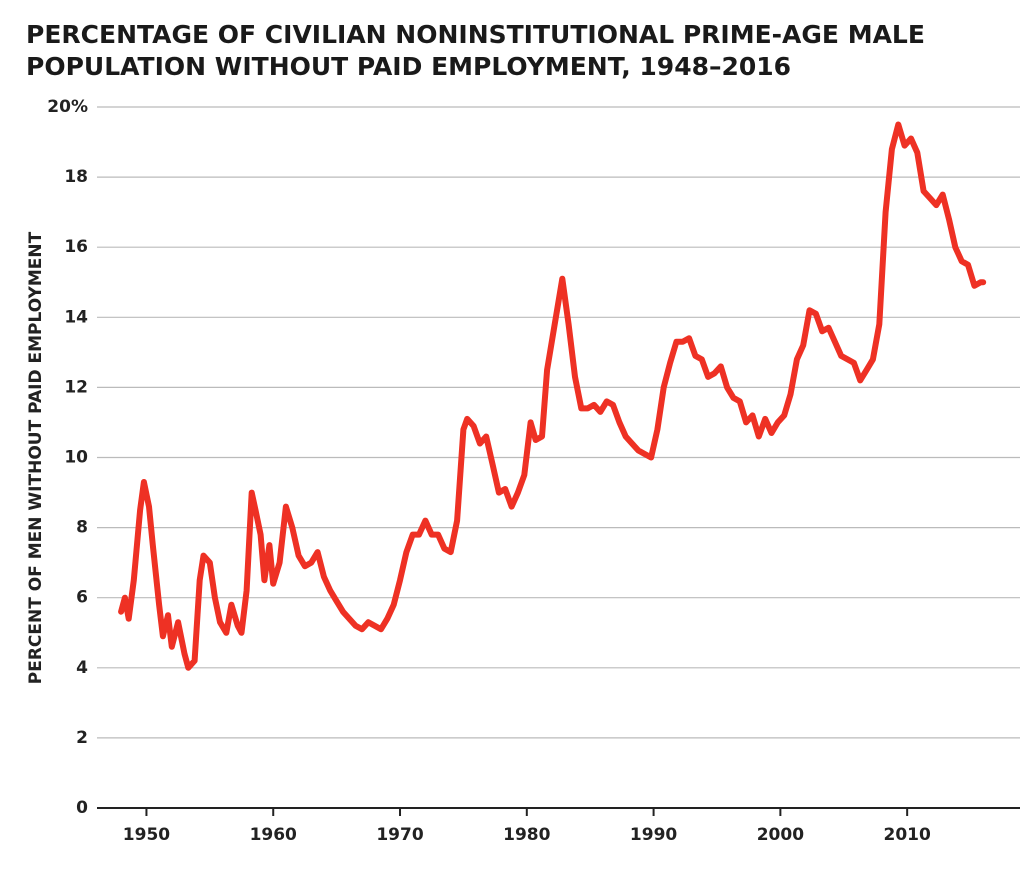 The width and height of the screenshot is (1036, 870). Describe the element at coordinates (906, 835) in the screenshot. I see `x-tick-label: 2010` at that location.